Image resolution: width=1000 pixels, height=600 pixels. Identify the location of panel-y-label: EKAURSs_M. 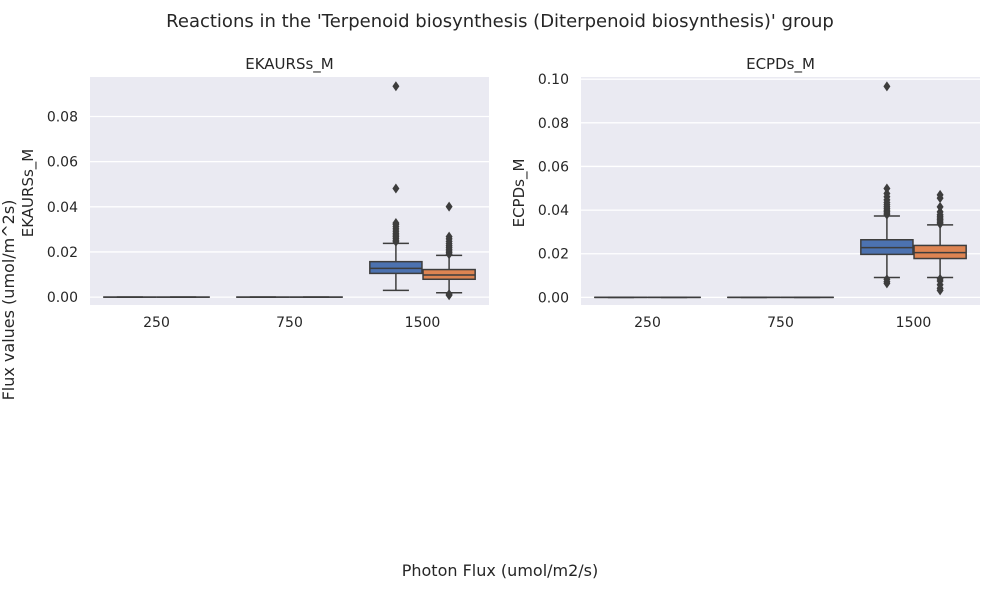
(28, 193).